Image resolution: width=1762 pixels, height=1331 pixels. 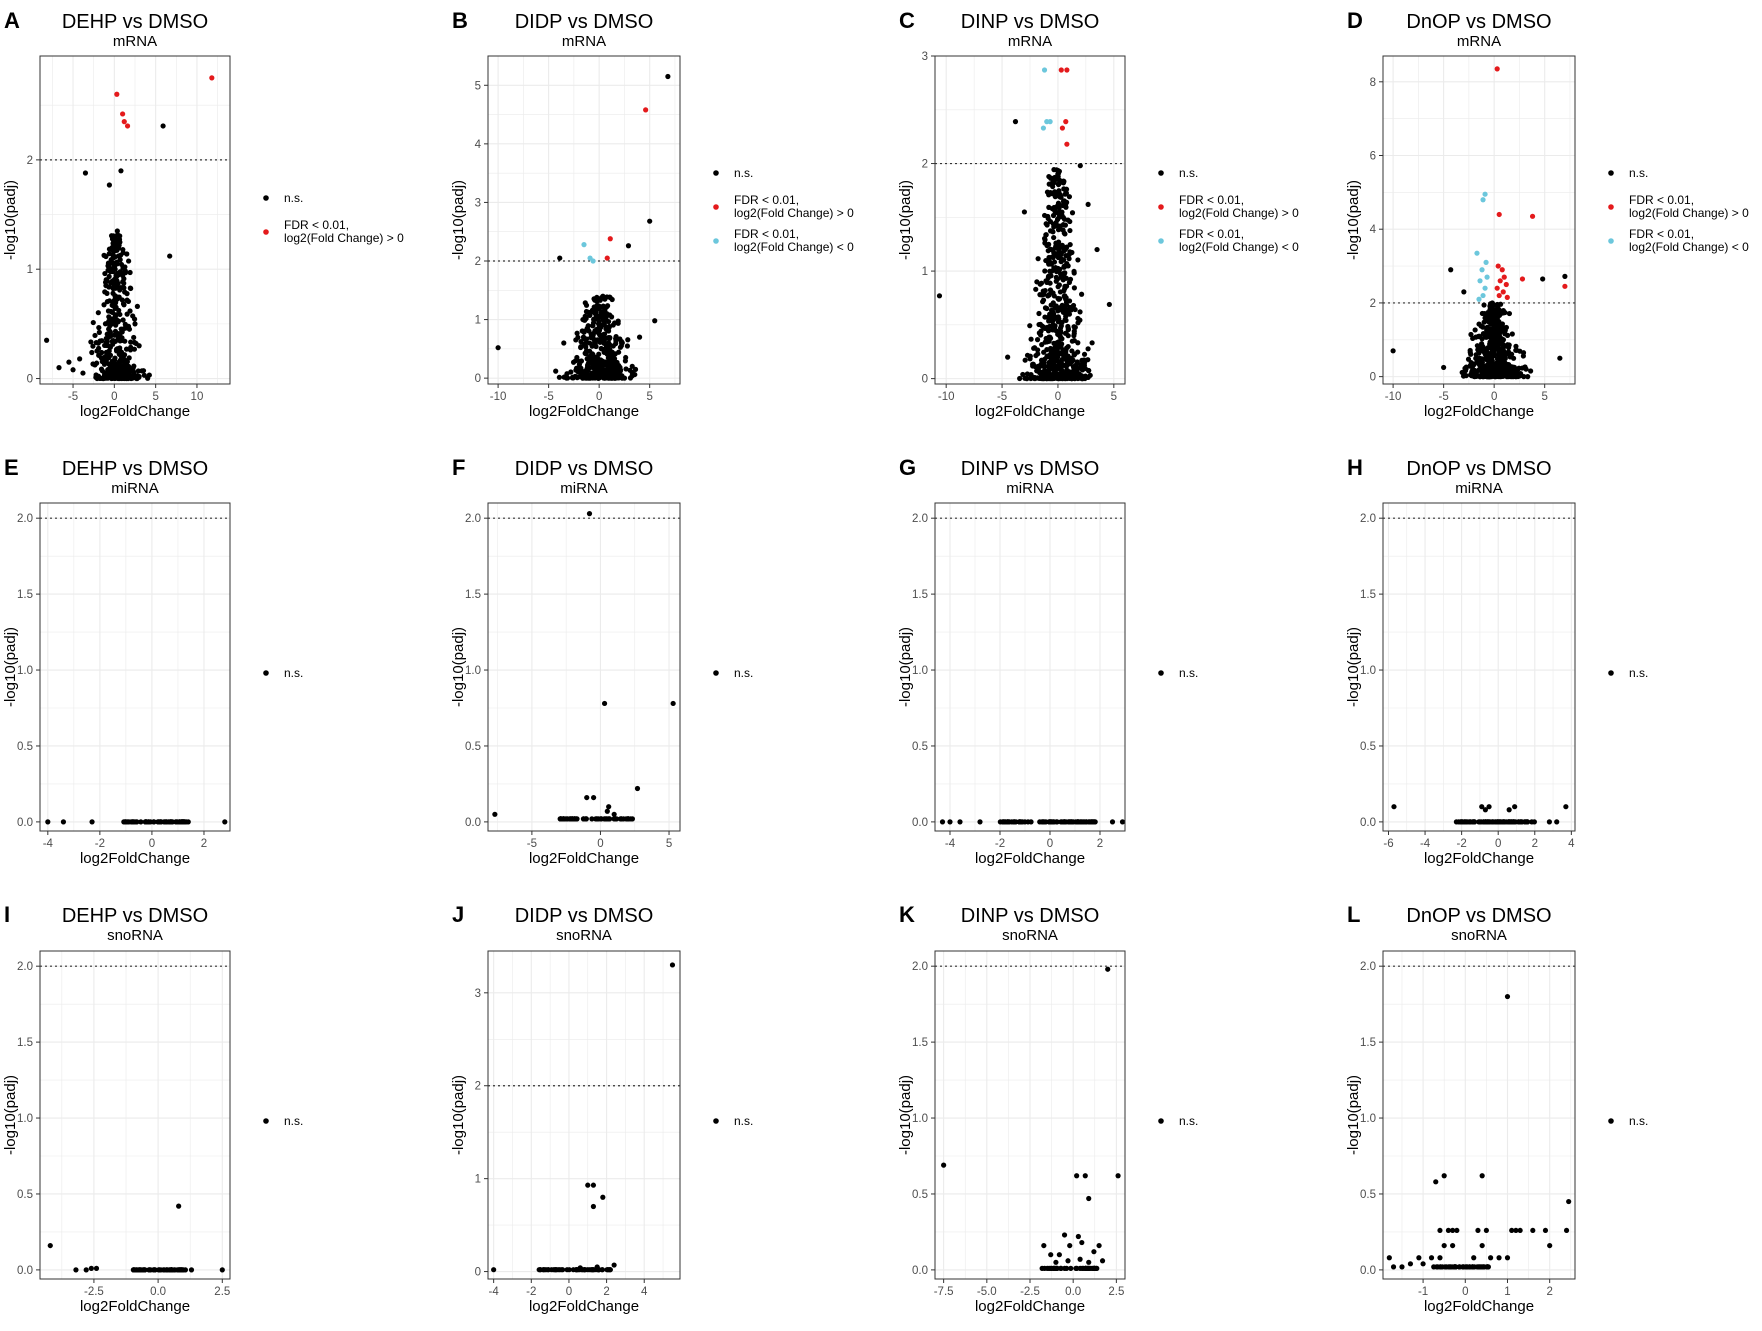 What do you see at coordinates (11, 467) in the screenshot?
I see `panel-letter: E` at bounding box center [11, 467].